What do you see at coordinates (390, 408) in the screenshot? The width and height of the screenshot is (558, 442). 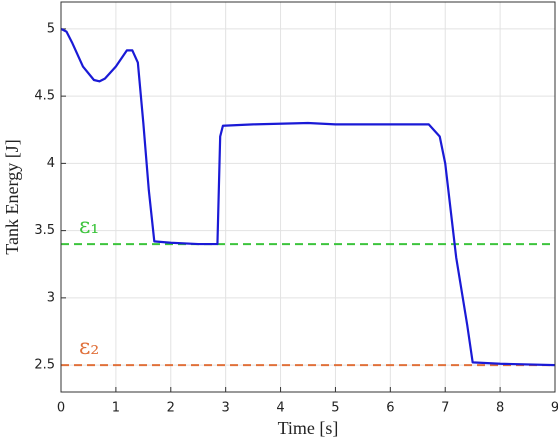 I see `x-tick-label: 6` at bounding box center [390, 408].